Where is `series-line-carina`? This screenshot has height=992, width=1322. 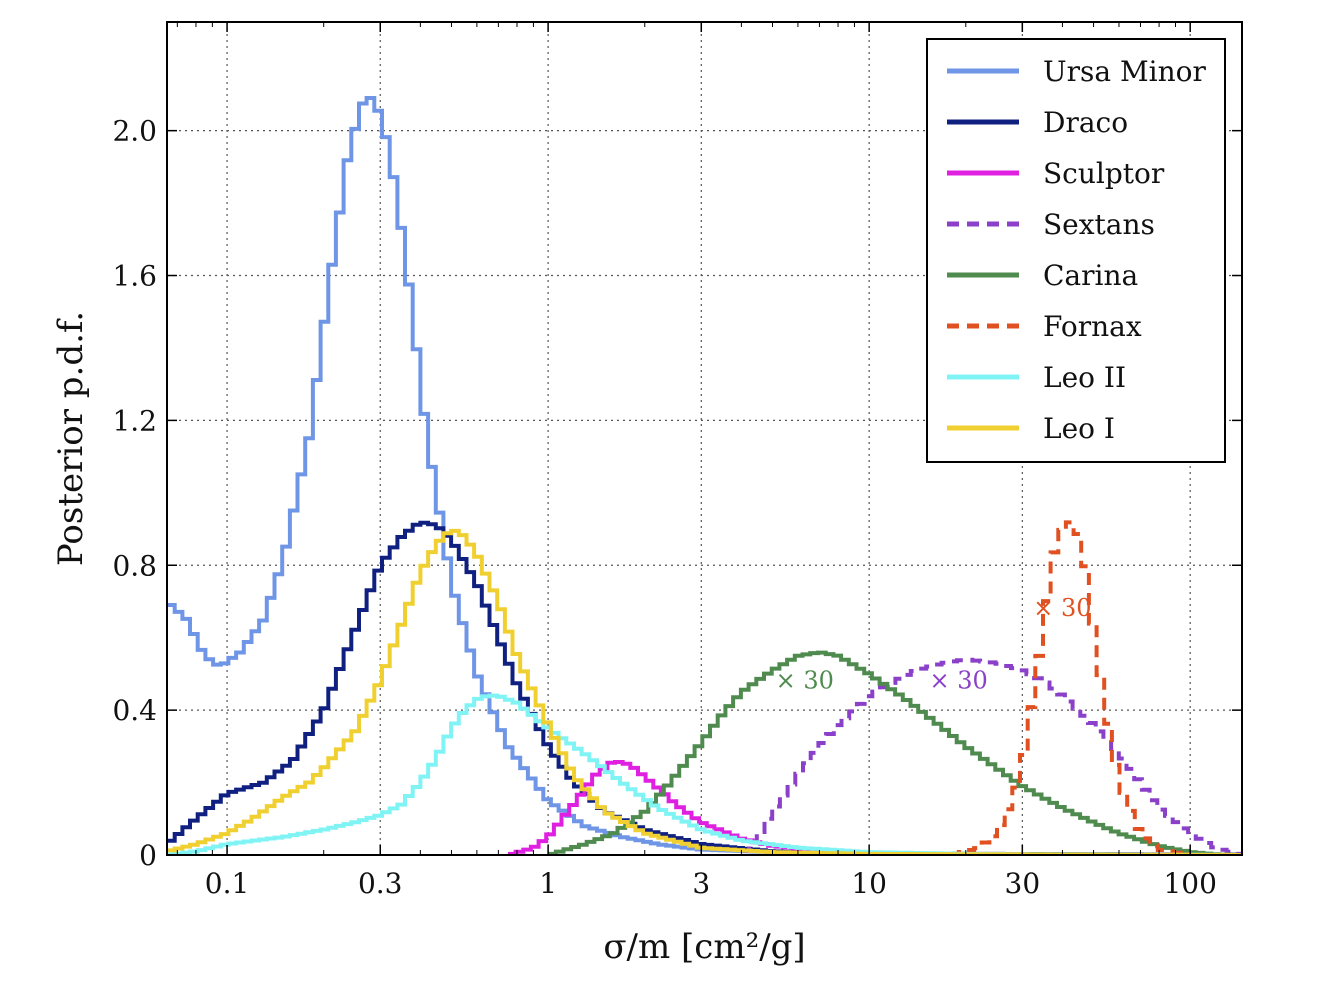 series-line-carina is located at coordinates (895, 752).